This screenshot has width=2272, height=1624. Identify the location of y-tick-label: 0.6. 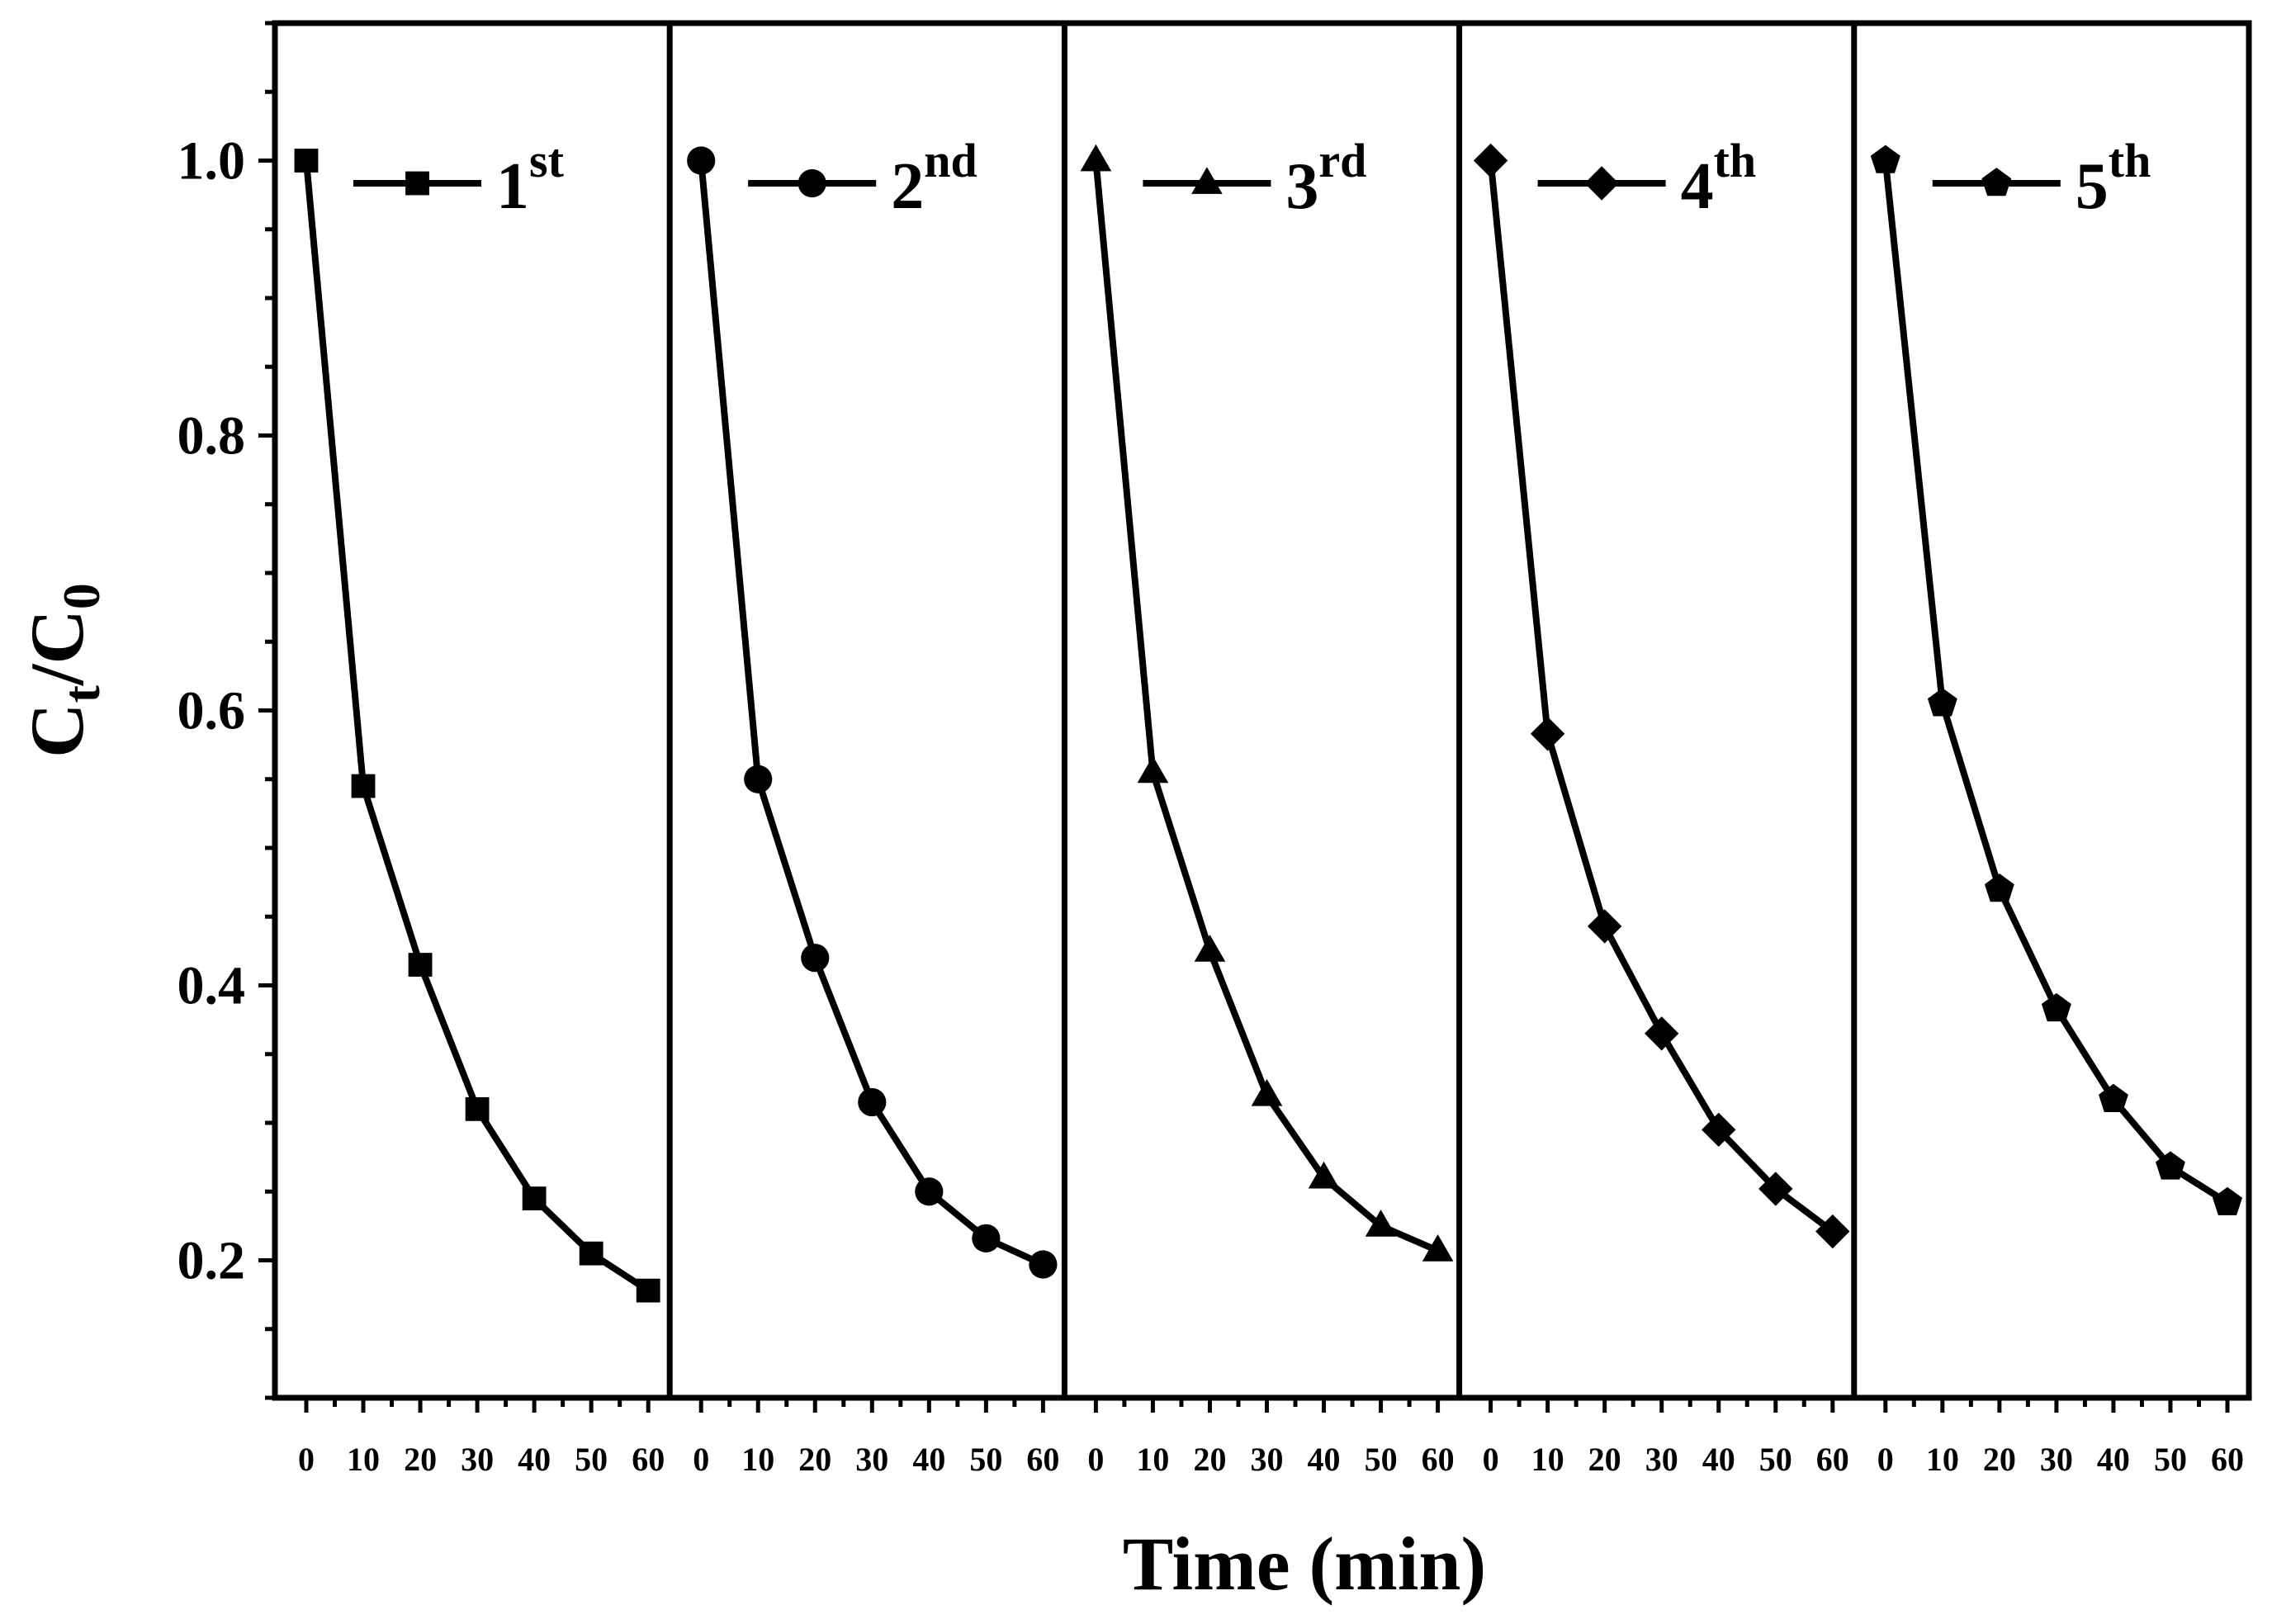
(212, 711).